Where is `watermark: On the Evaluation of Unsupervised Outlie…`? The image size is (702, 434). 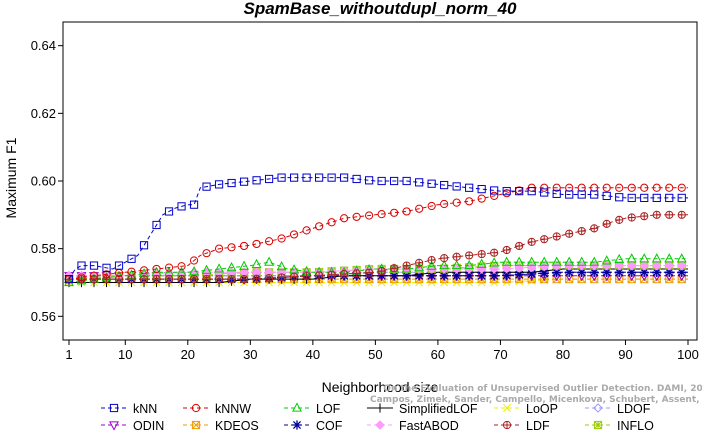 watermark: On the Evaluation of Unsupervised Outlie… is located at coordinates (536, 394).